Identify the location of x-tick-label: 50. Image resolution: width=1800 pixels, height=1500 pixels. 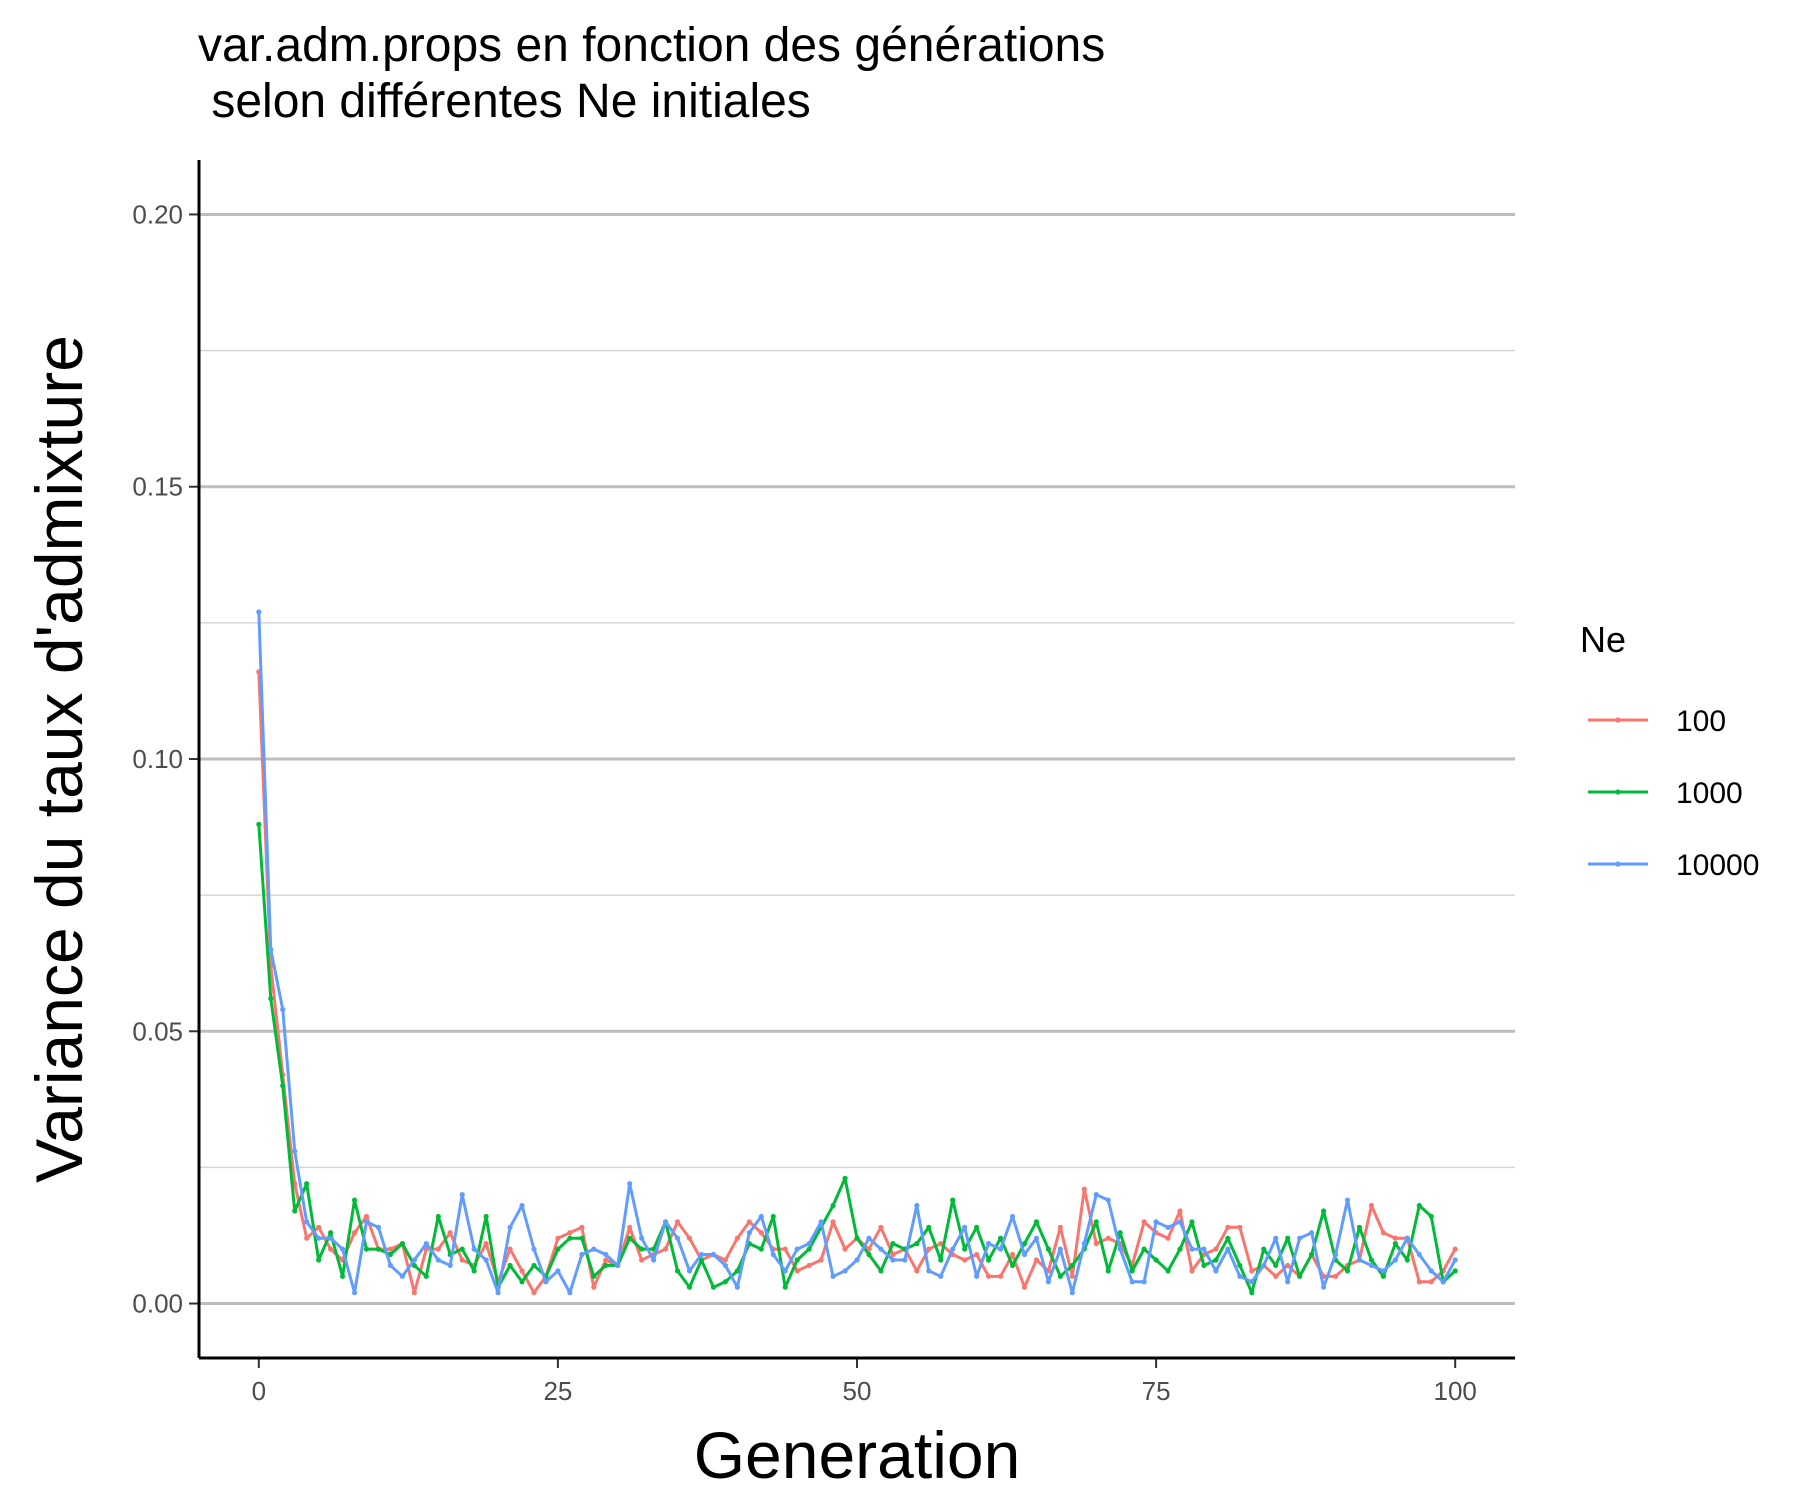
(857, 1391).